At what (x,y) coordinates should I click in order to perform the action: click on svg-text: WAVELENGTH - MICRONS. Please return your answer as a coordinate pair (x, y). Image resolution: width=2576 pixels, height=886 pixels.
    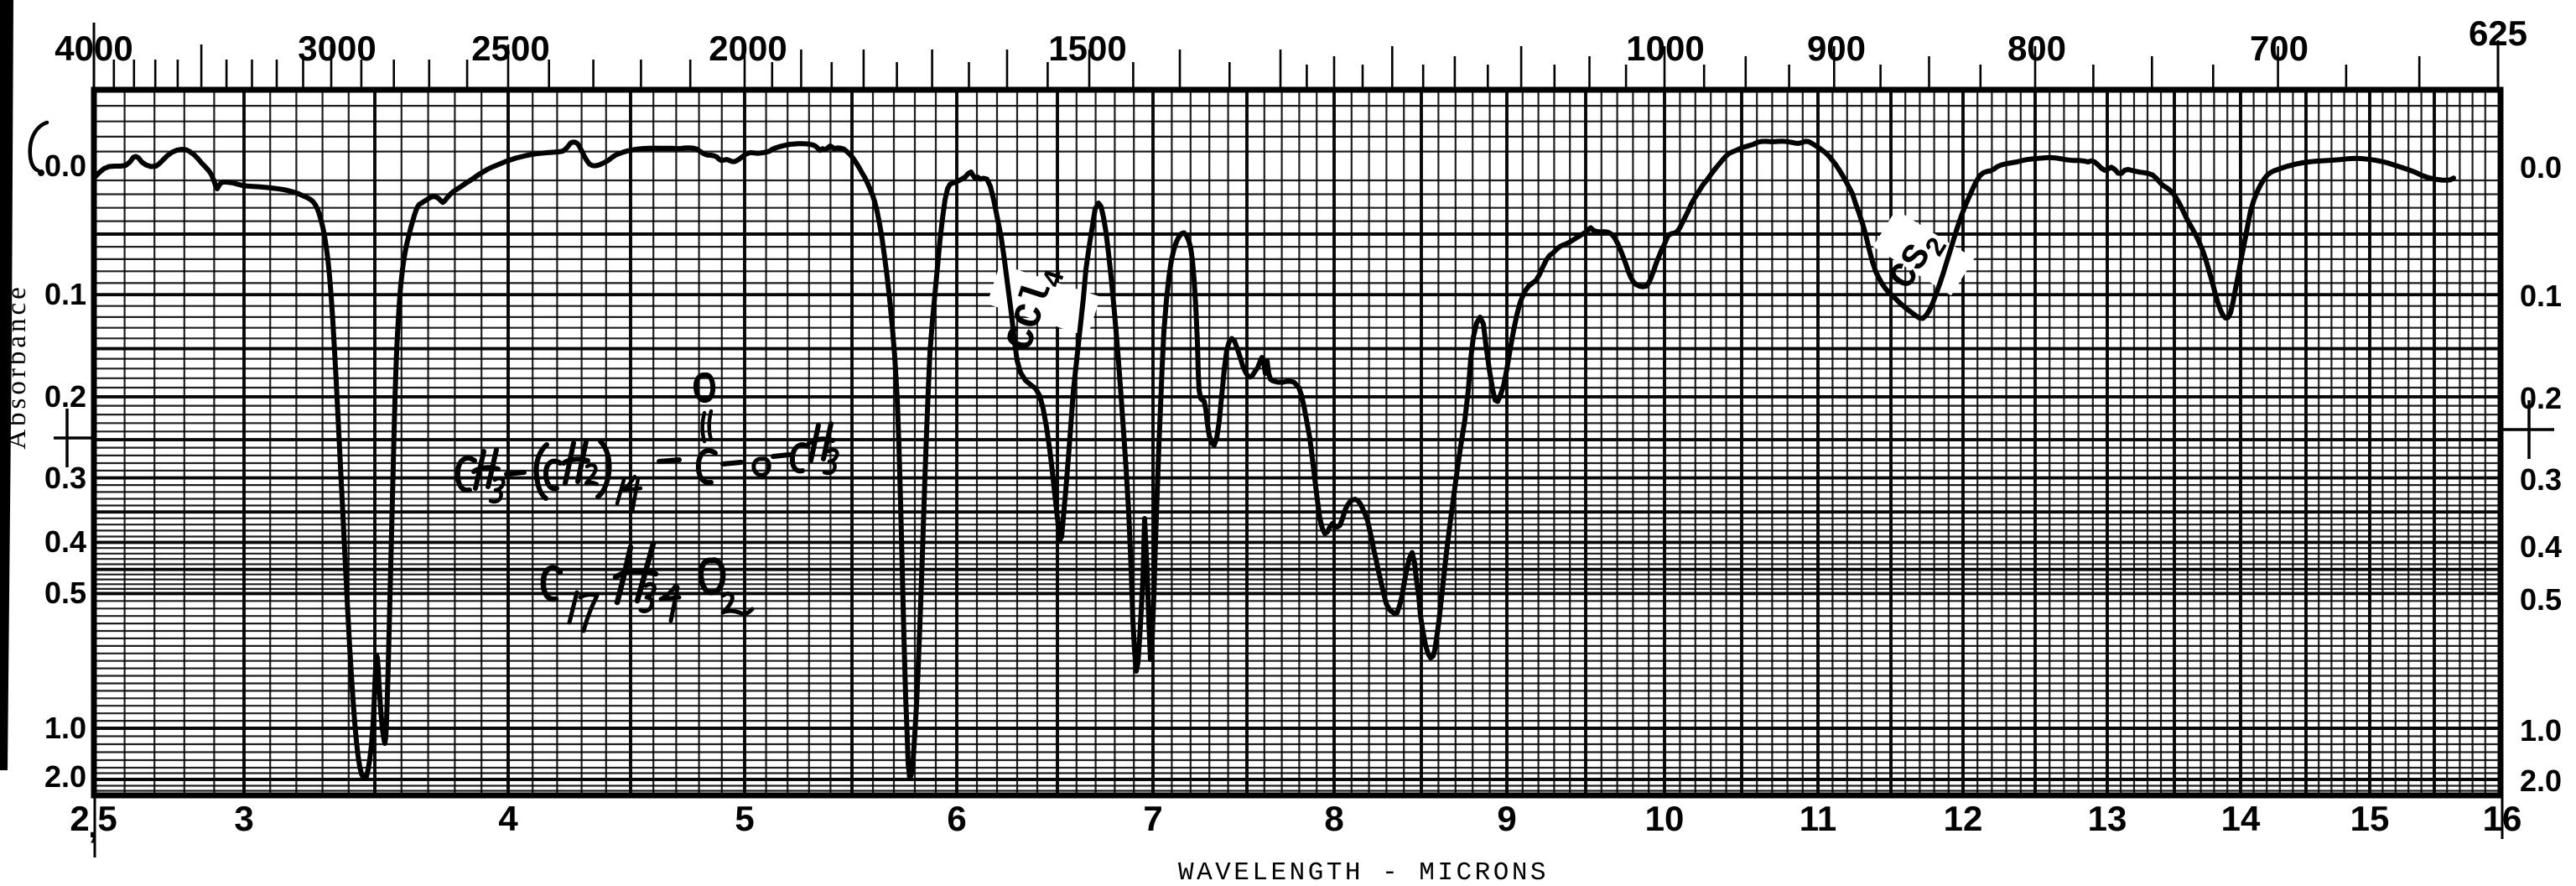
    Looking at the image, I should click on (1363, 872).